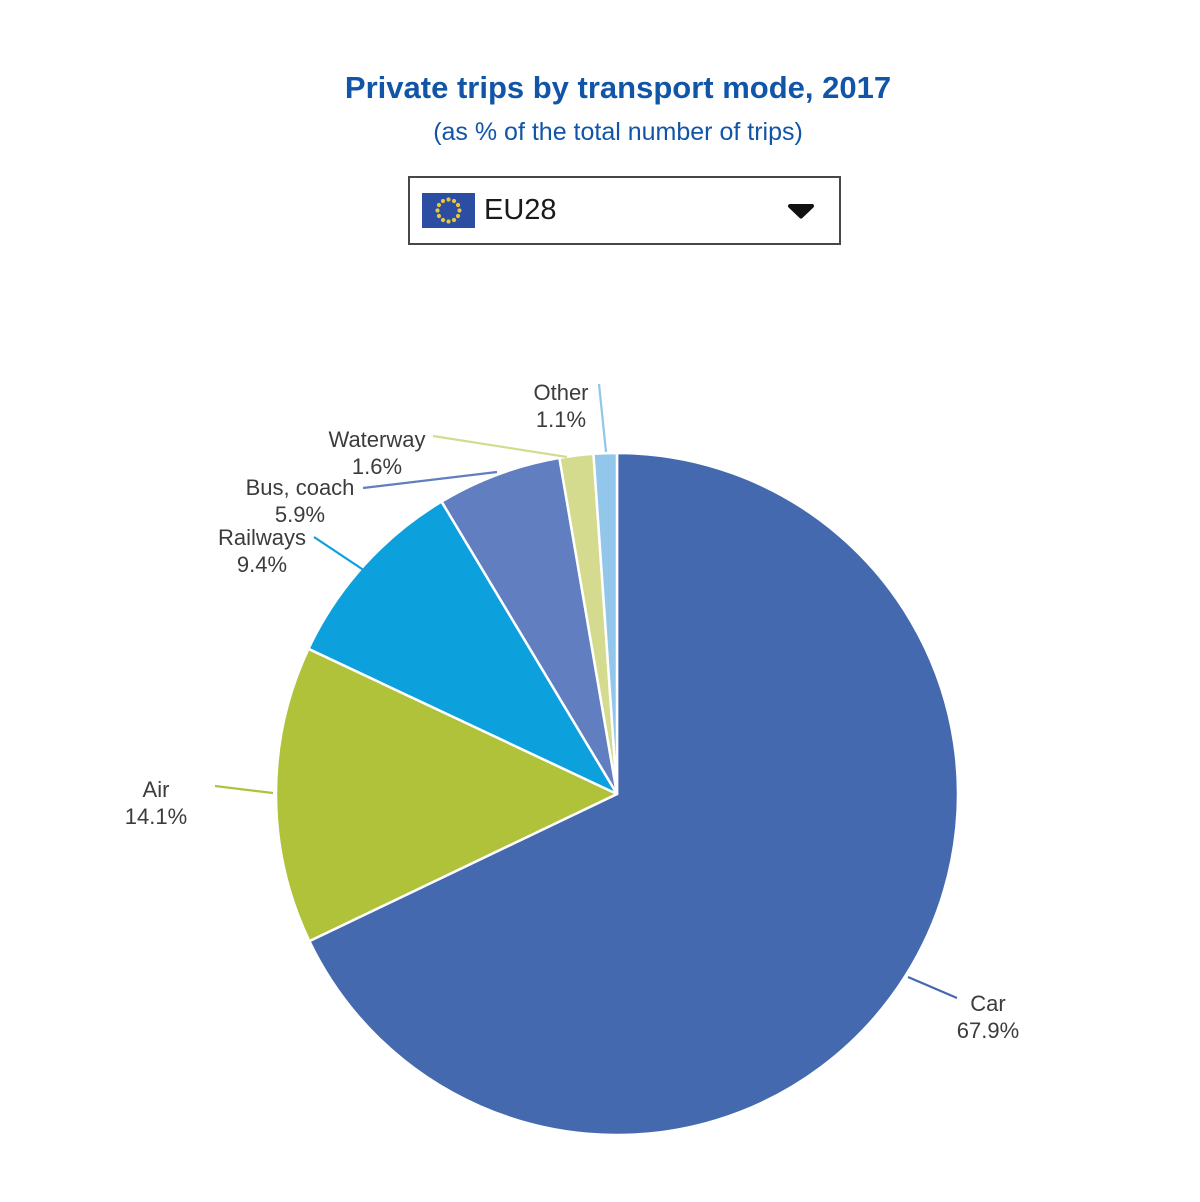 The image size is (1200, 1202). I want to click on slice-label-car-value: 67.9%, so click(988, 1030).